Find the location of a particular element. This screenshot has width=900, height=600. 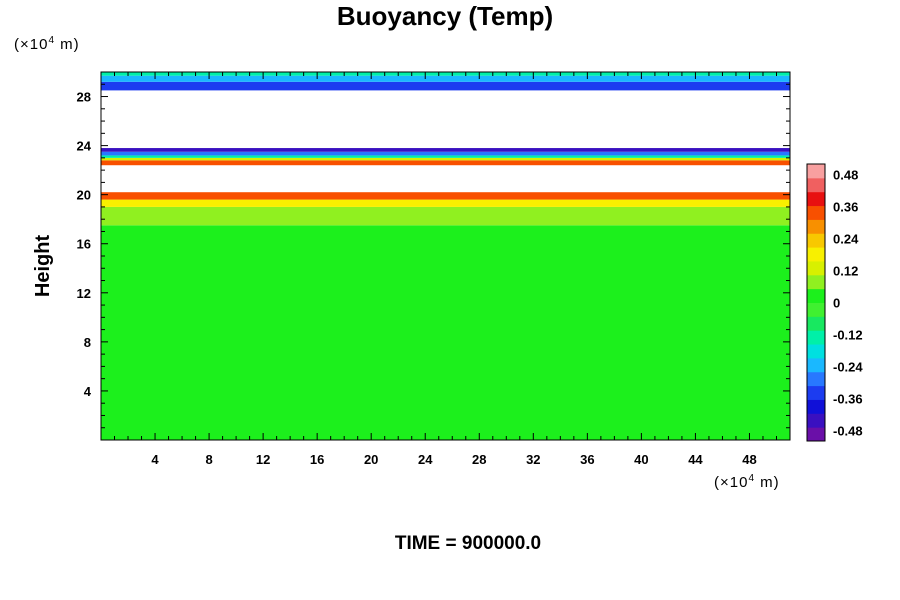

x-unit-label: (×104 m) is located at coordinates (747, 482).